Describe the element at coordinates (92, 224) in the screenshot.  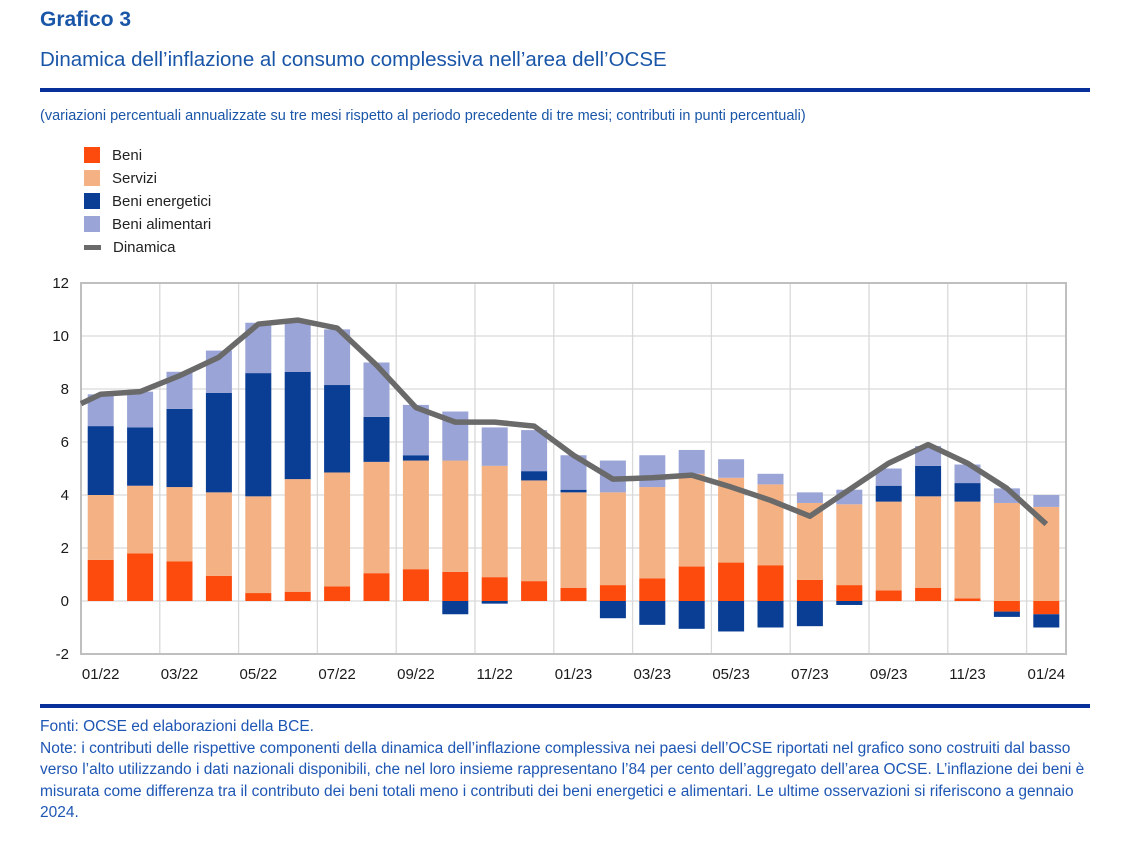
I see `legend-swatch-beni-alimentari` at that location.